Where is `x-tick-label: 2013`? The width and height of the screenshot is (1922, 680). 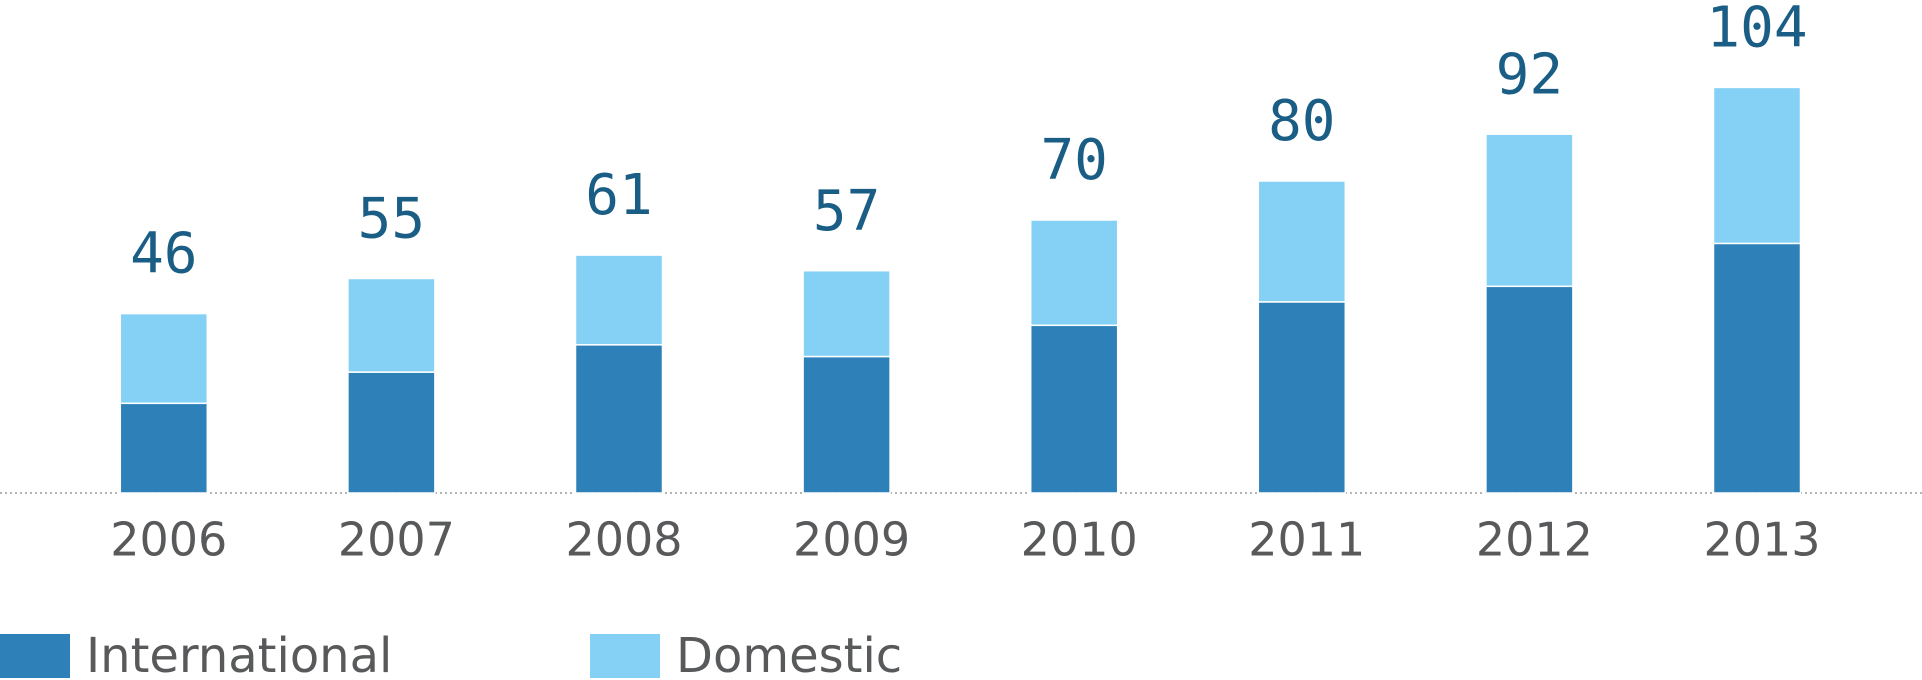 x-tick-label: 2013 is located at coordinates (1761, 540).